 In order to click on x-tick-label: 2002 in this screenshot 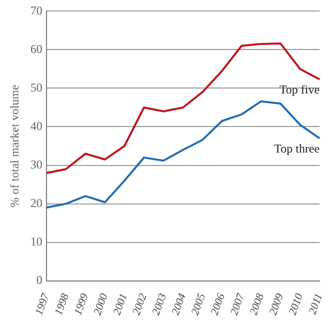, I will do `click(140, 304)`.